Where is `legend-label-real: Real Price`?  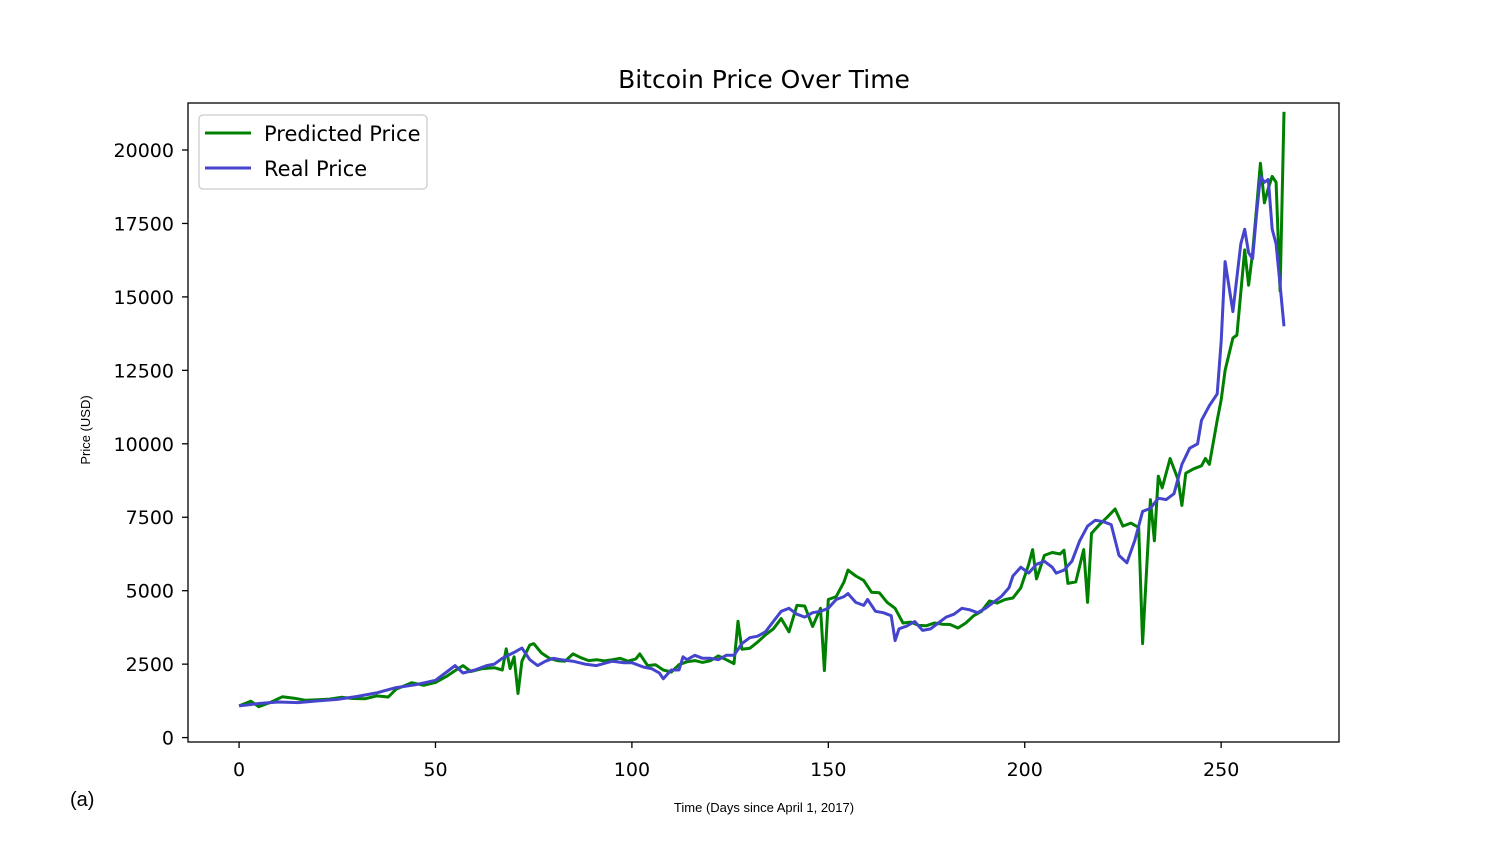
legend-label-real: Real Price is located at coordinates (315, 169).